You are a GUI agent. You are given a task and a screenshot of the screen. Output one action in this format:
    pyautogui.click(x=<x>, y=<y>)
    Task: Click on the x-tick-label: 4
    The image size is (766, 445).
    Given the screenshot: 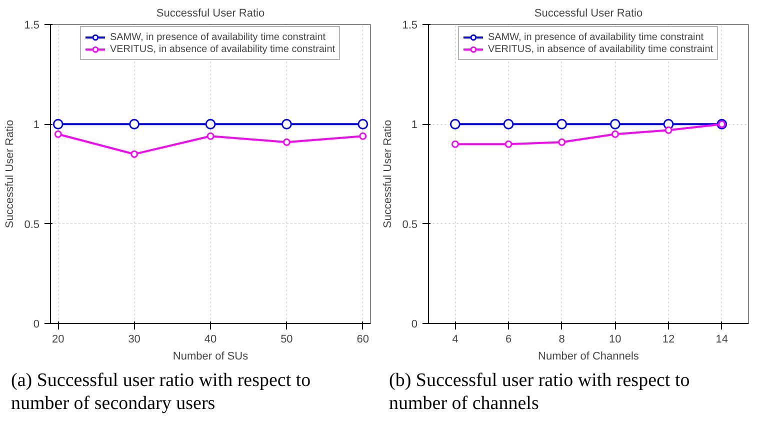 What is the action you would take?
    pyautogui.click(x=455, y=340)
    